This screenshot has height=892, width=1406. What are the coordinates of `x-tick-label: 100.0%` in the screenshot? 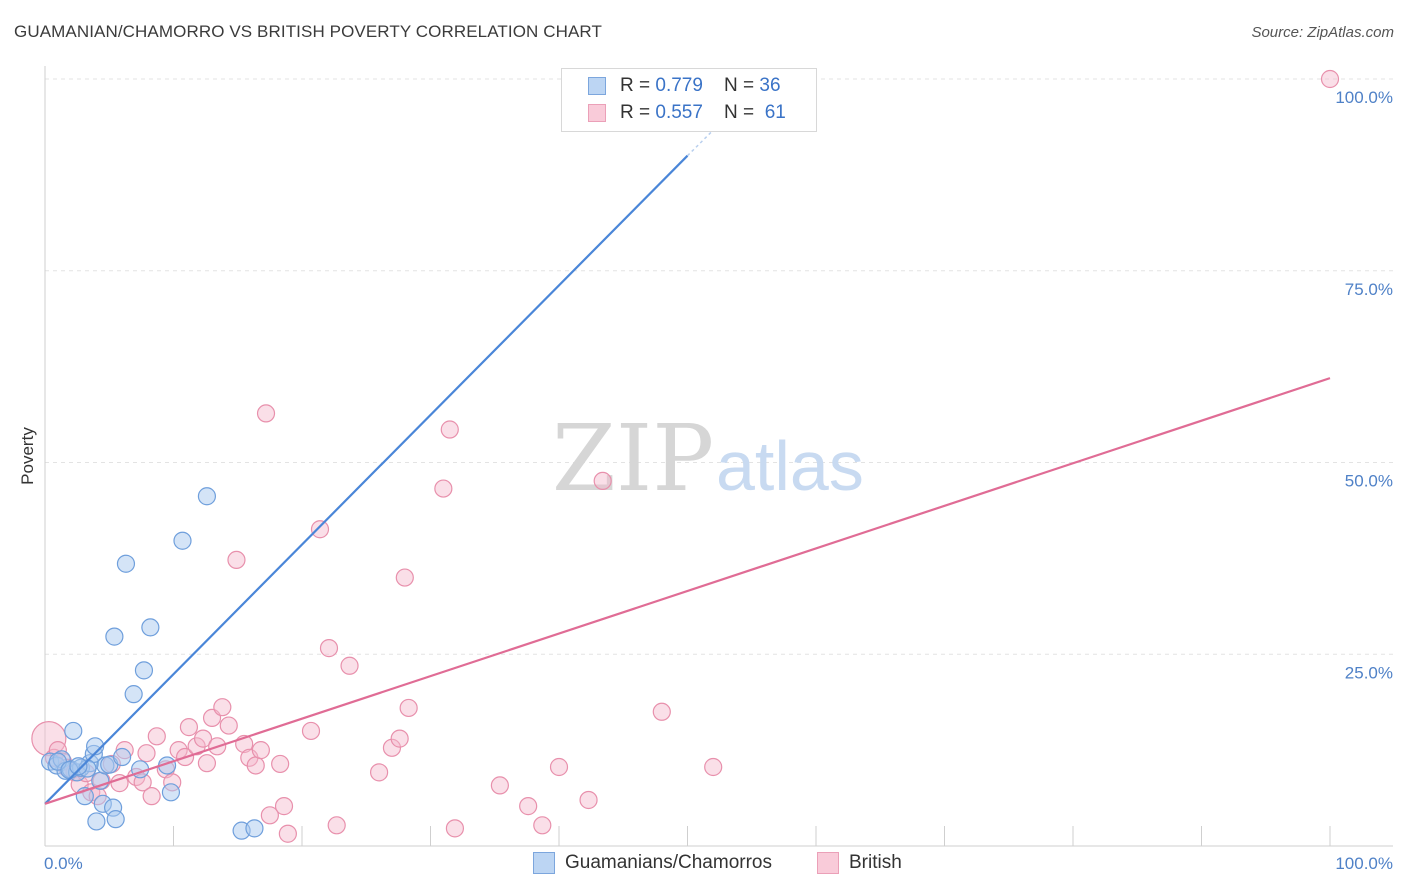 It's located at (1364, 863).